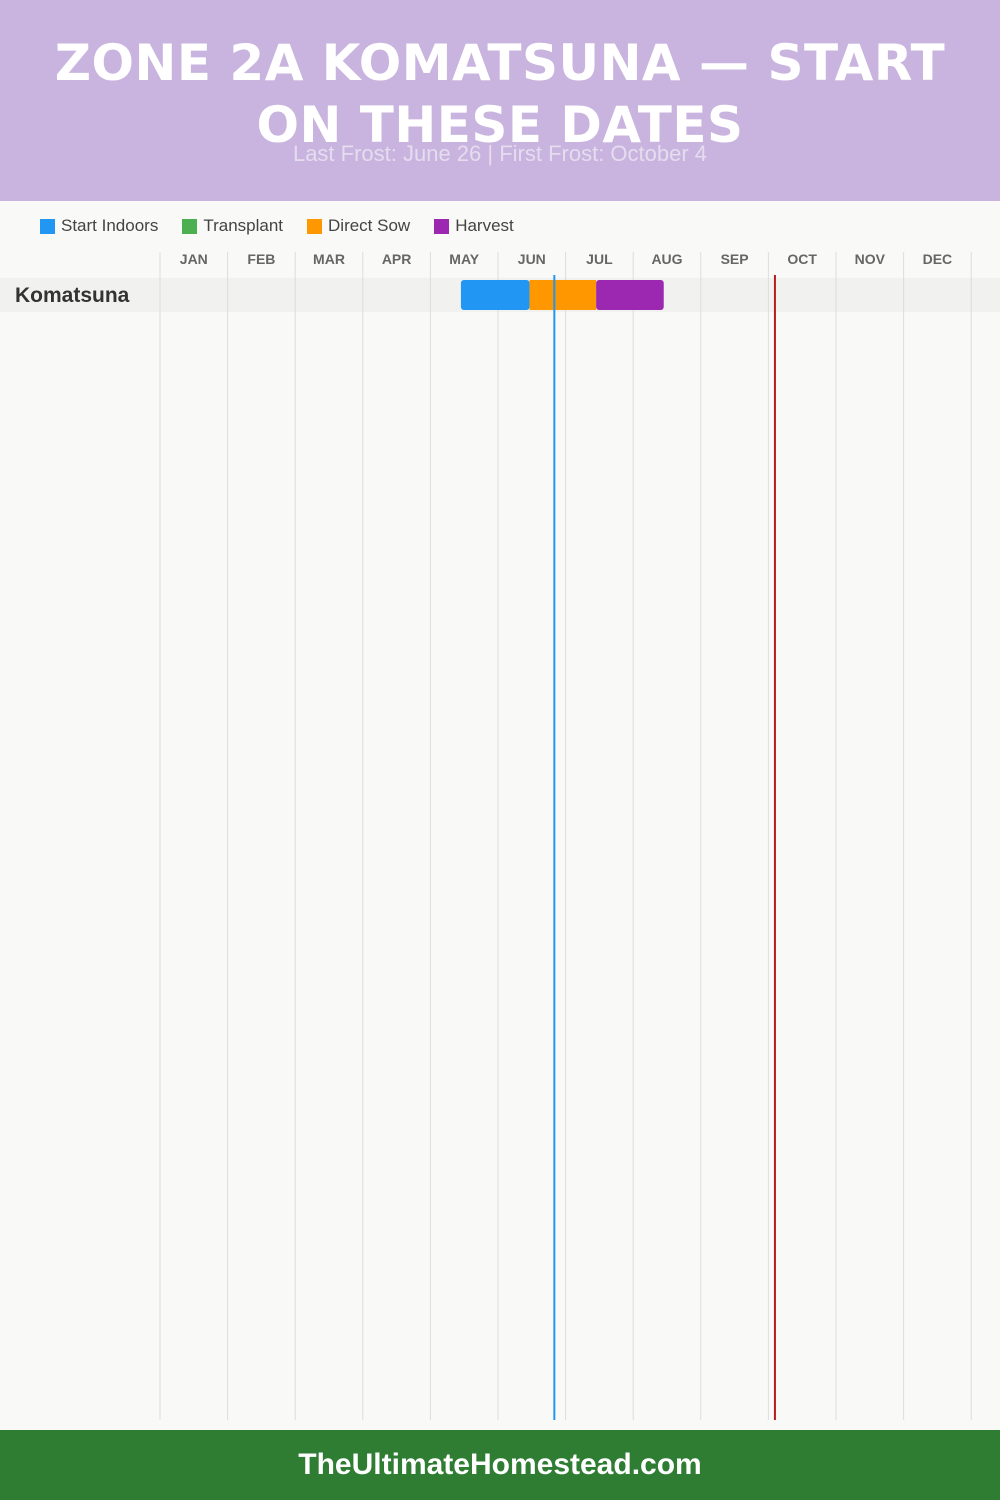 This screenshot has height=1500, width=1000. Describe the element at coordinates (666, 259) in the screenshot. I see `month-tick-label: AUG` at that location.